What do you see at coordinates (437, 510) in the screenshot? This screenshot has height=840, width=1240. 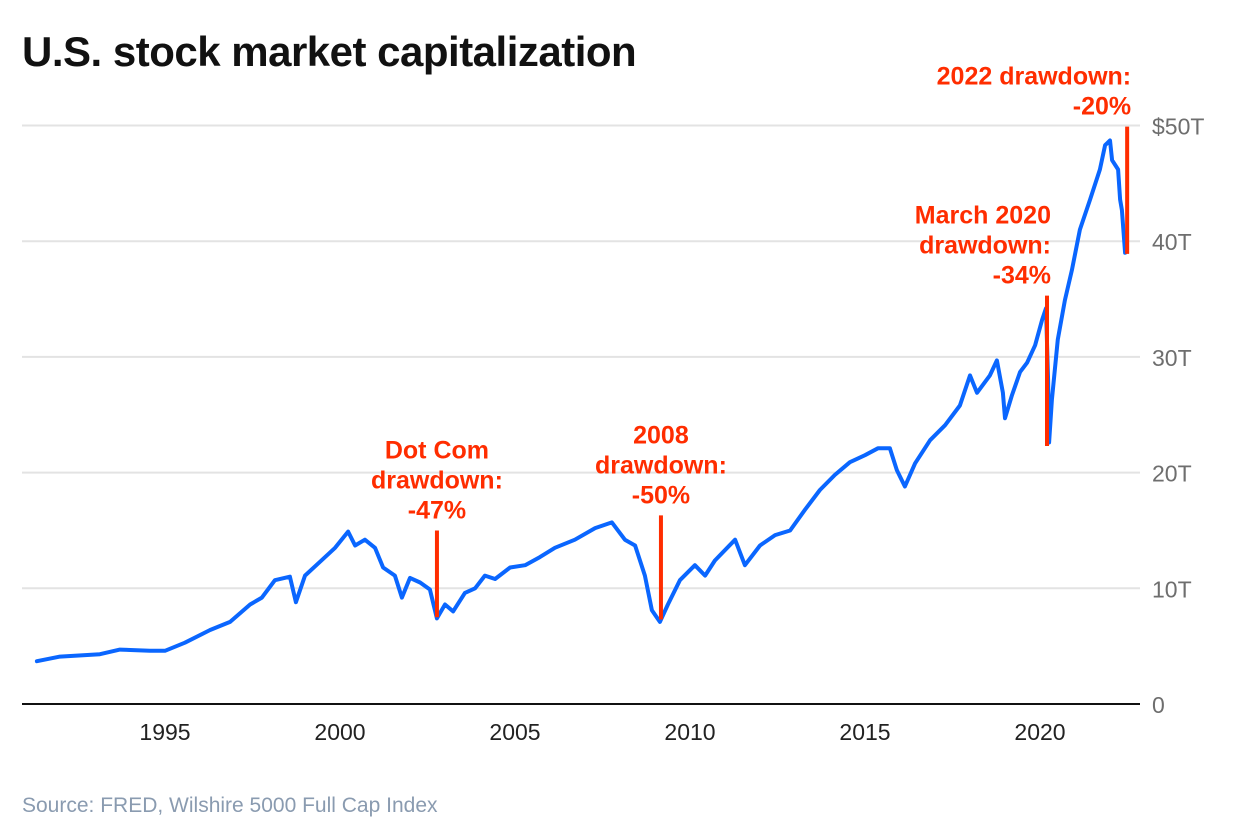 I see `annotation-label: -47%` at bounding box center [437, 510].